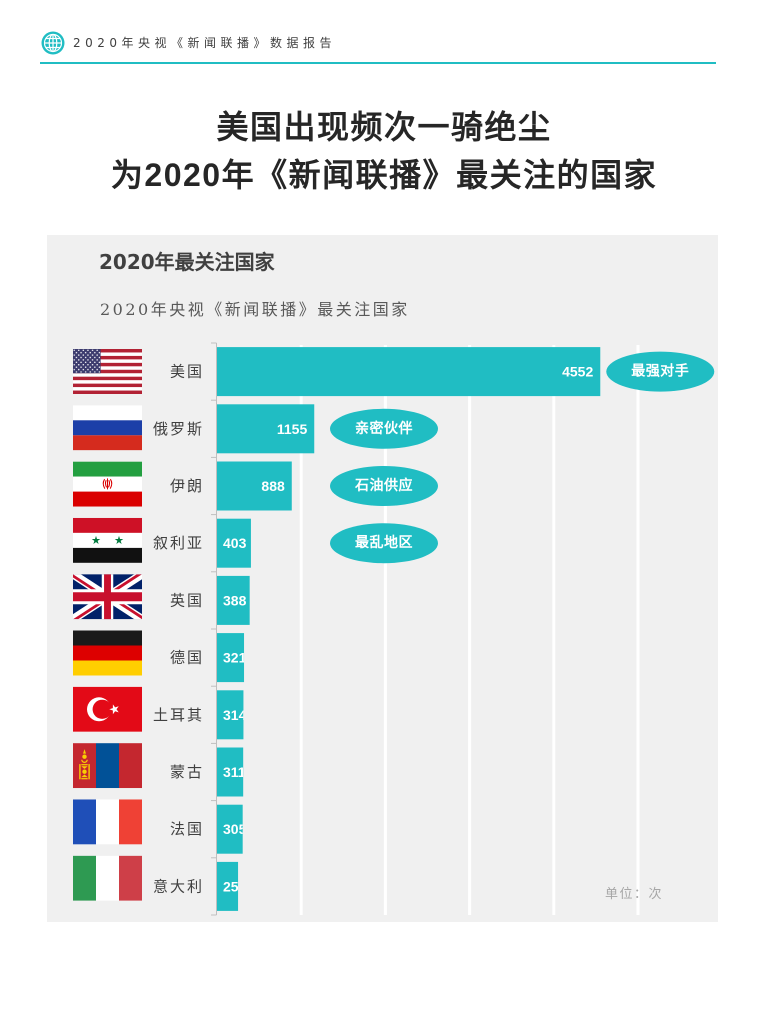  I want to click on bar-syria, so click(234, 543).